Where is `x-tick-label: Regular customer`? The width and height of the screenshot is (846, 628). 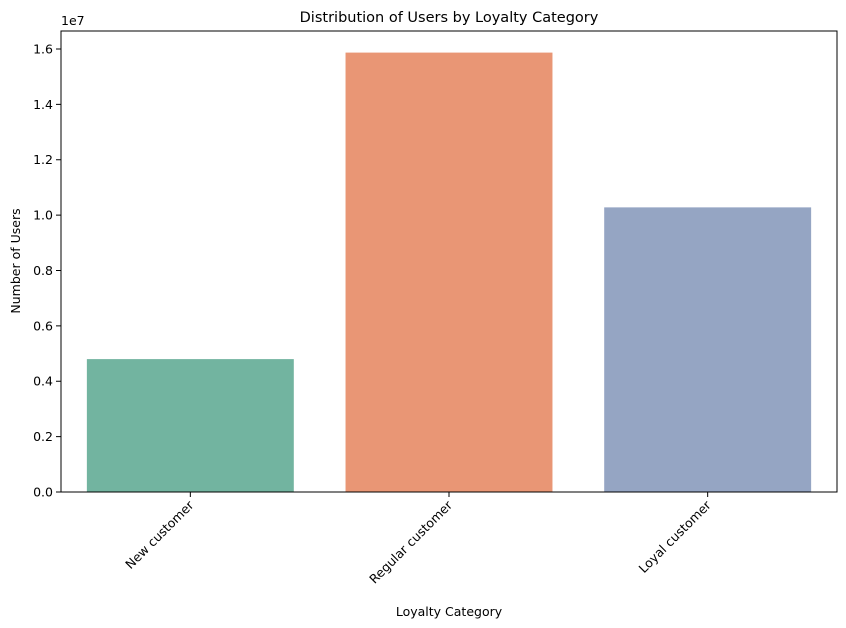
x-tick-label: Regular customer is located at coordinates (411, 542).